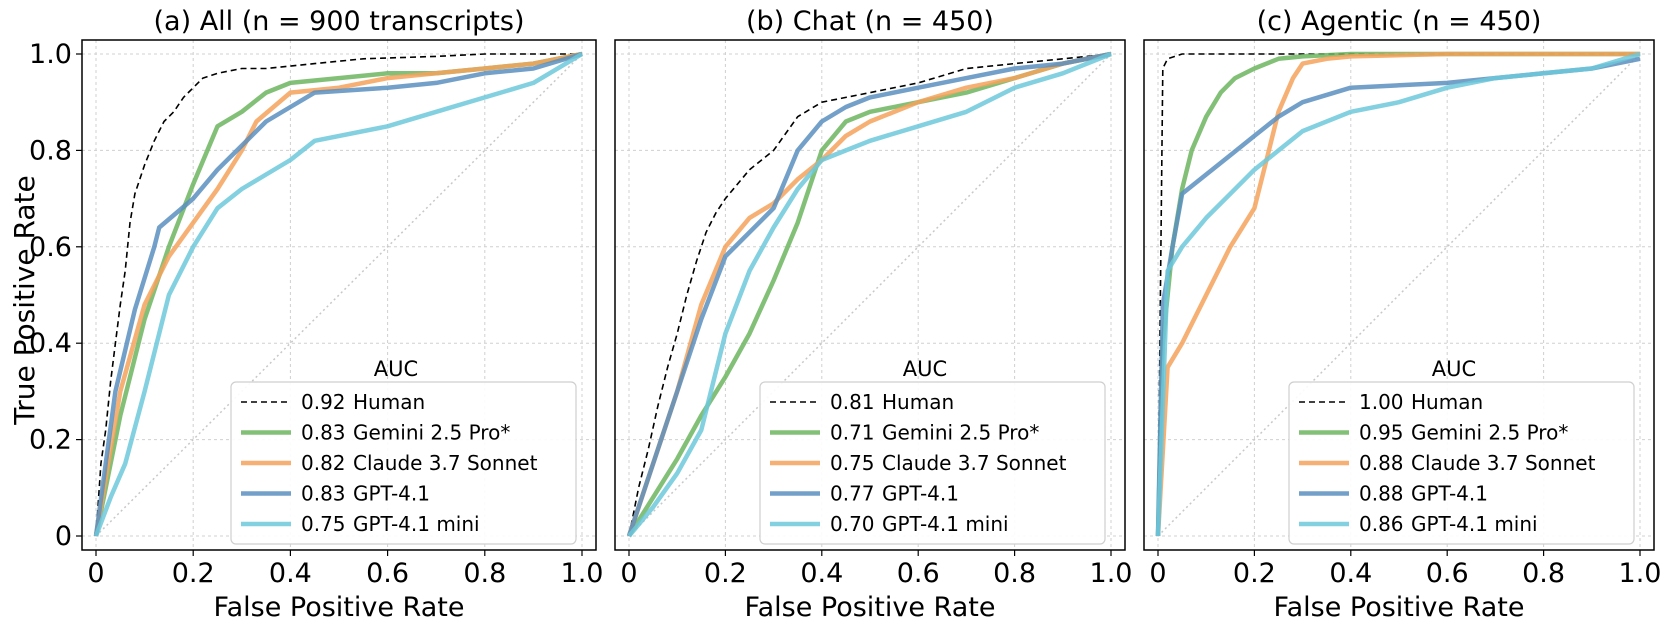 Image resolution: width=1661 pixels, height=631 pixels. What do you see at coordinates (852, 494) in the screenshot?
I see `legend-auc: 0.77` at bounding box center [852, 494].